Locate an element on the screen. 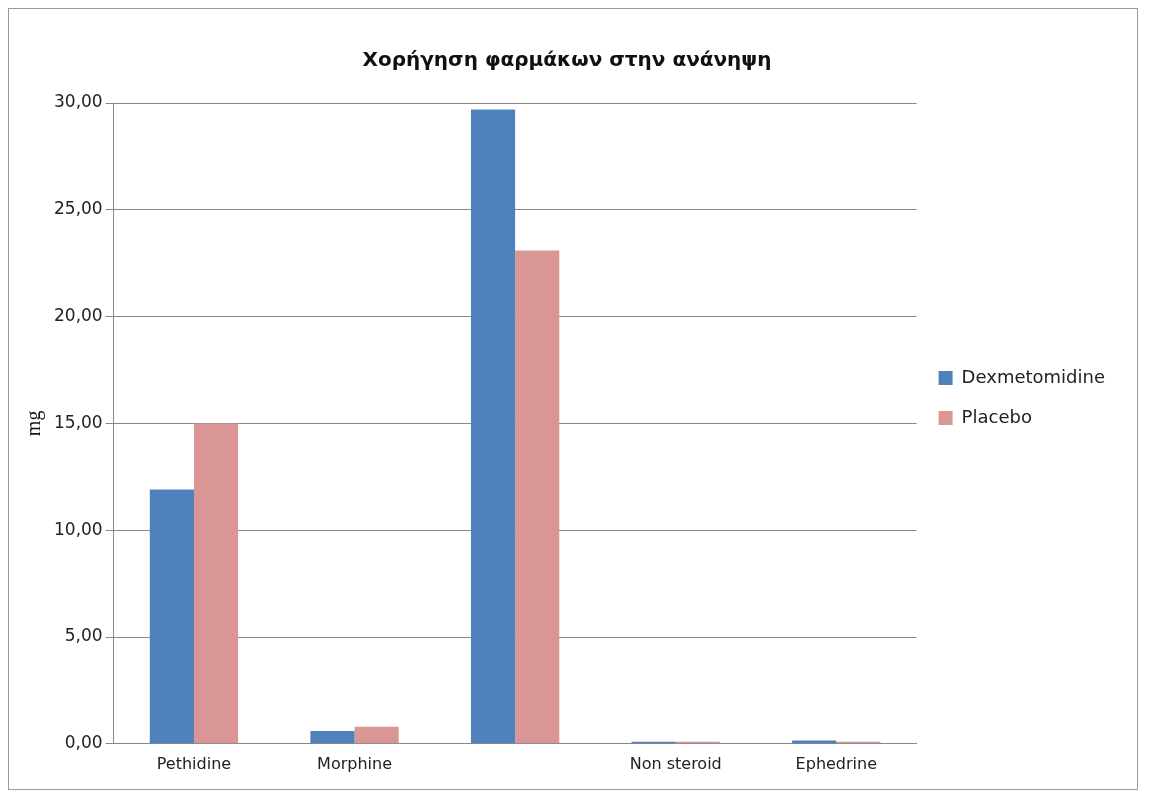 This screenshot has height=803, width=1150. legend-label: Dexmetomidine is located at coordinates (1033, 376).